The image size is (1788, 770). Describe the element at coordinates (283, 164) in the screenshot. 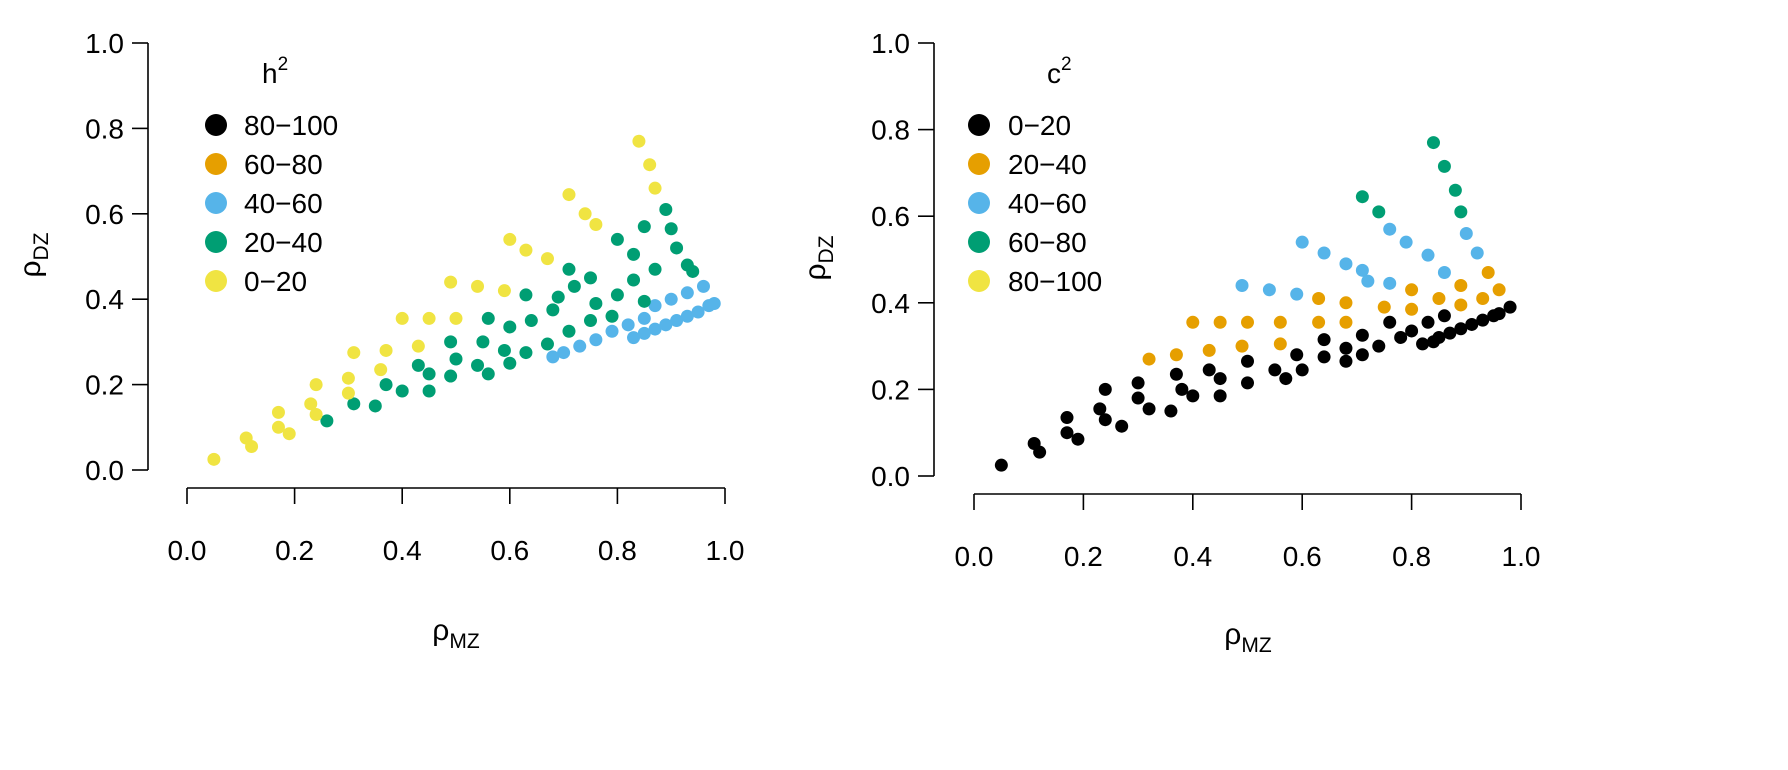

I see `legend-label: 60−80` at that location.